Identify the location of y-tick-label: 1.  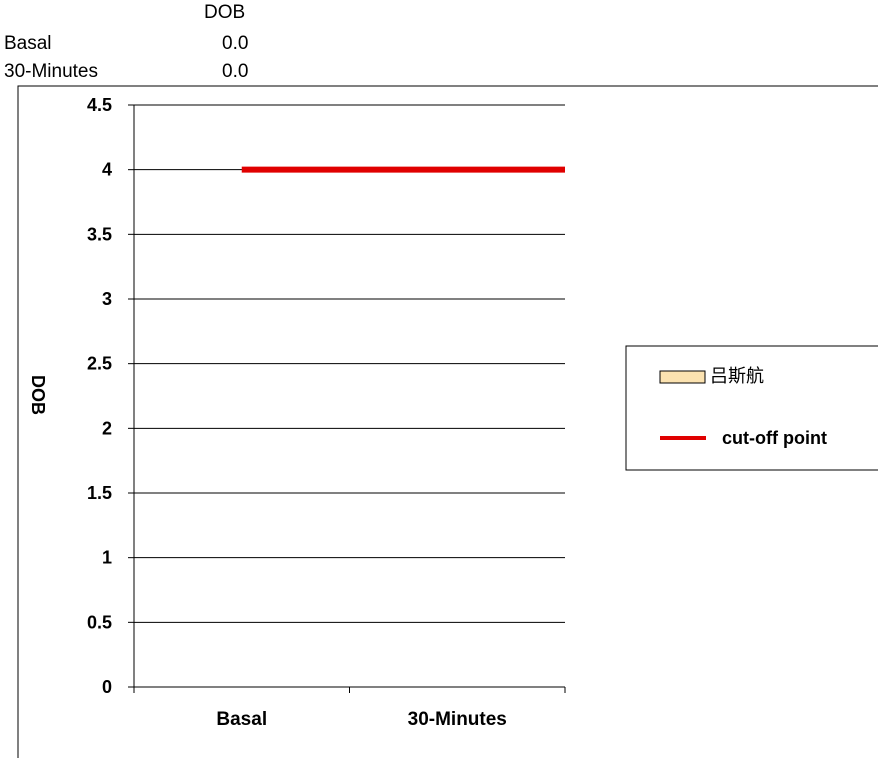
(107, 558).